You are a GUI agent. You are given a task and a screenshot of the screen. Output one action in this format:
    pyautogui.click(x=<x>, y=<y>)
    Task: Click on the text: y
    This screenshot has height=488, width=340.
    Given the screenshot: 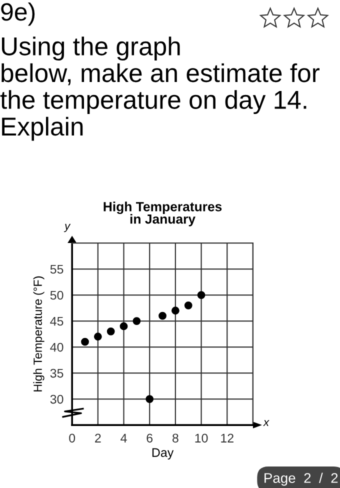 What is the action you would take?
    pyautogui.click(x=67, y=228)
    